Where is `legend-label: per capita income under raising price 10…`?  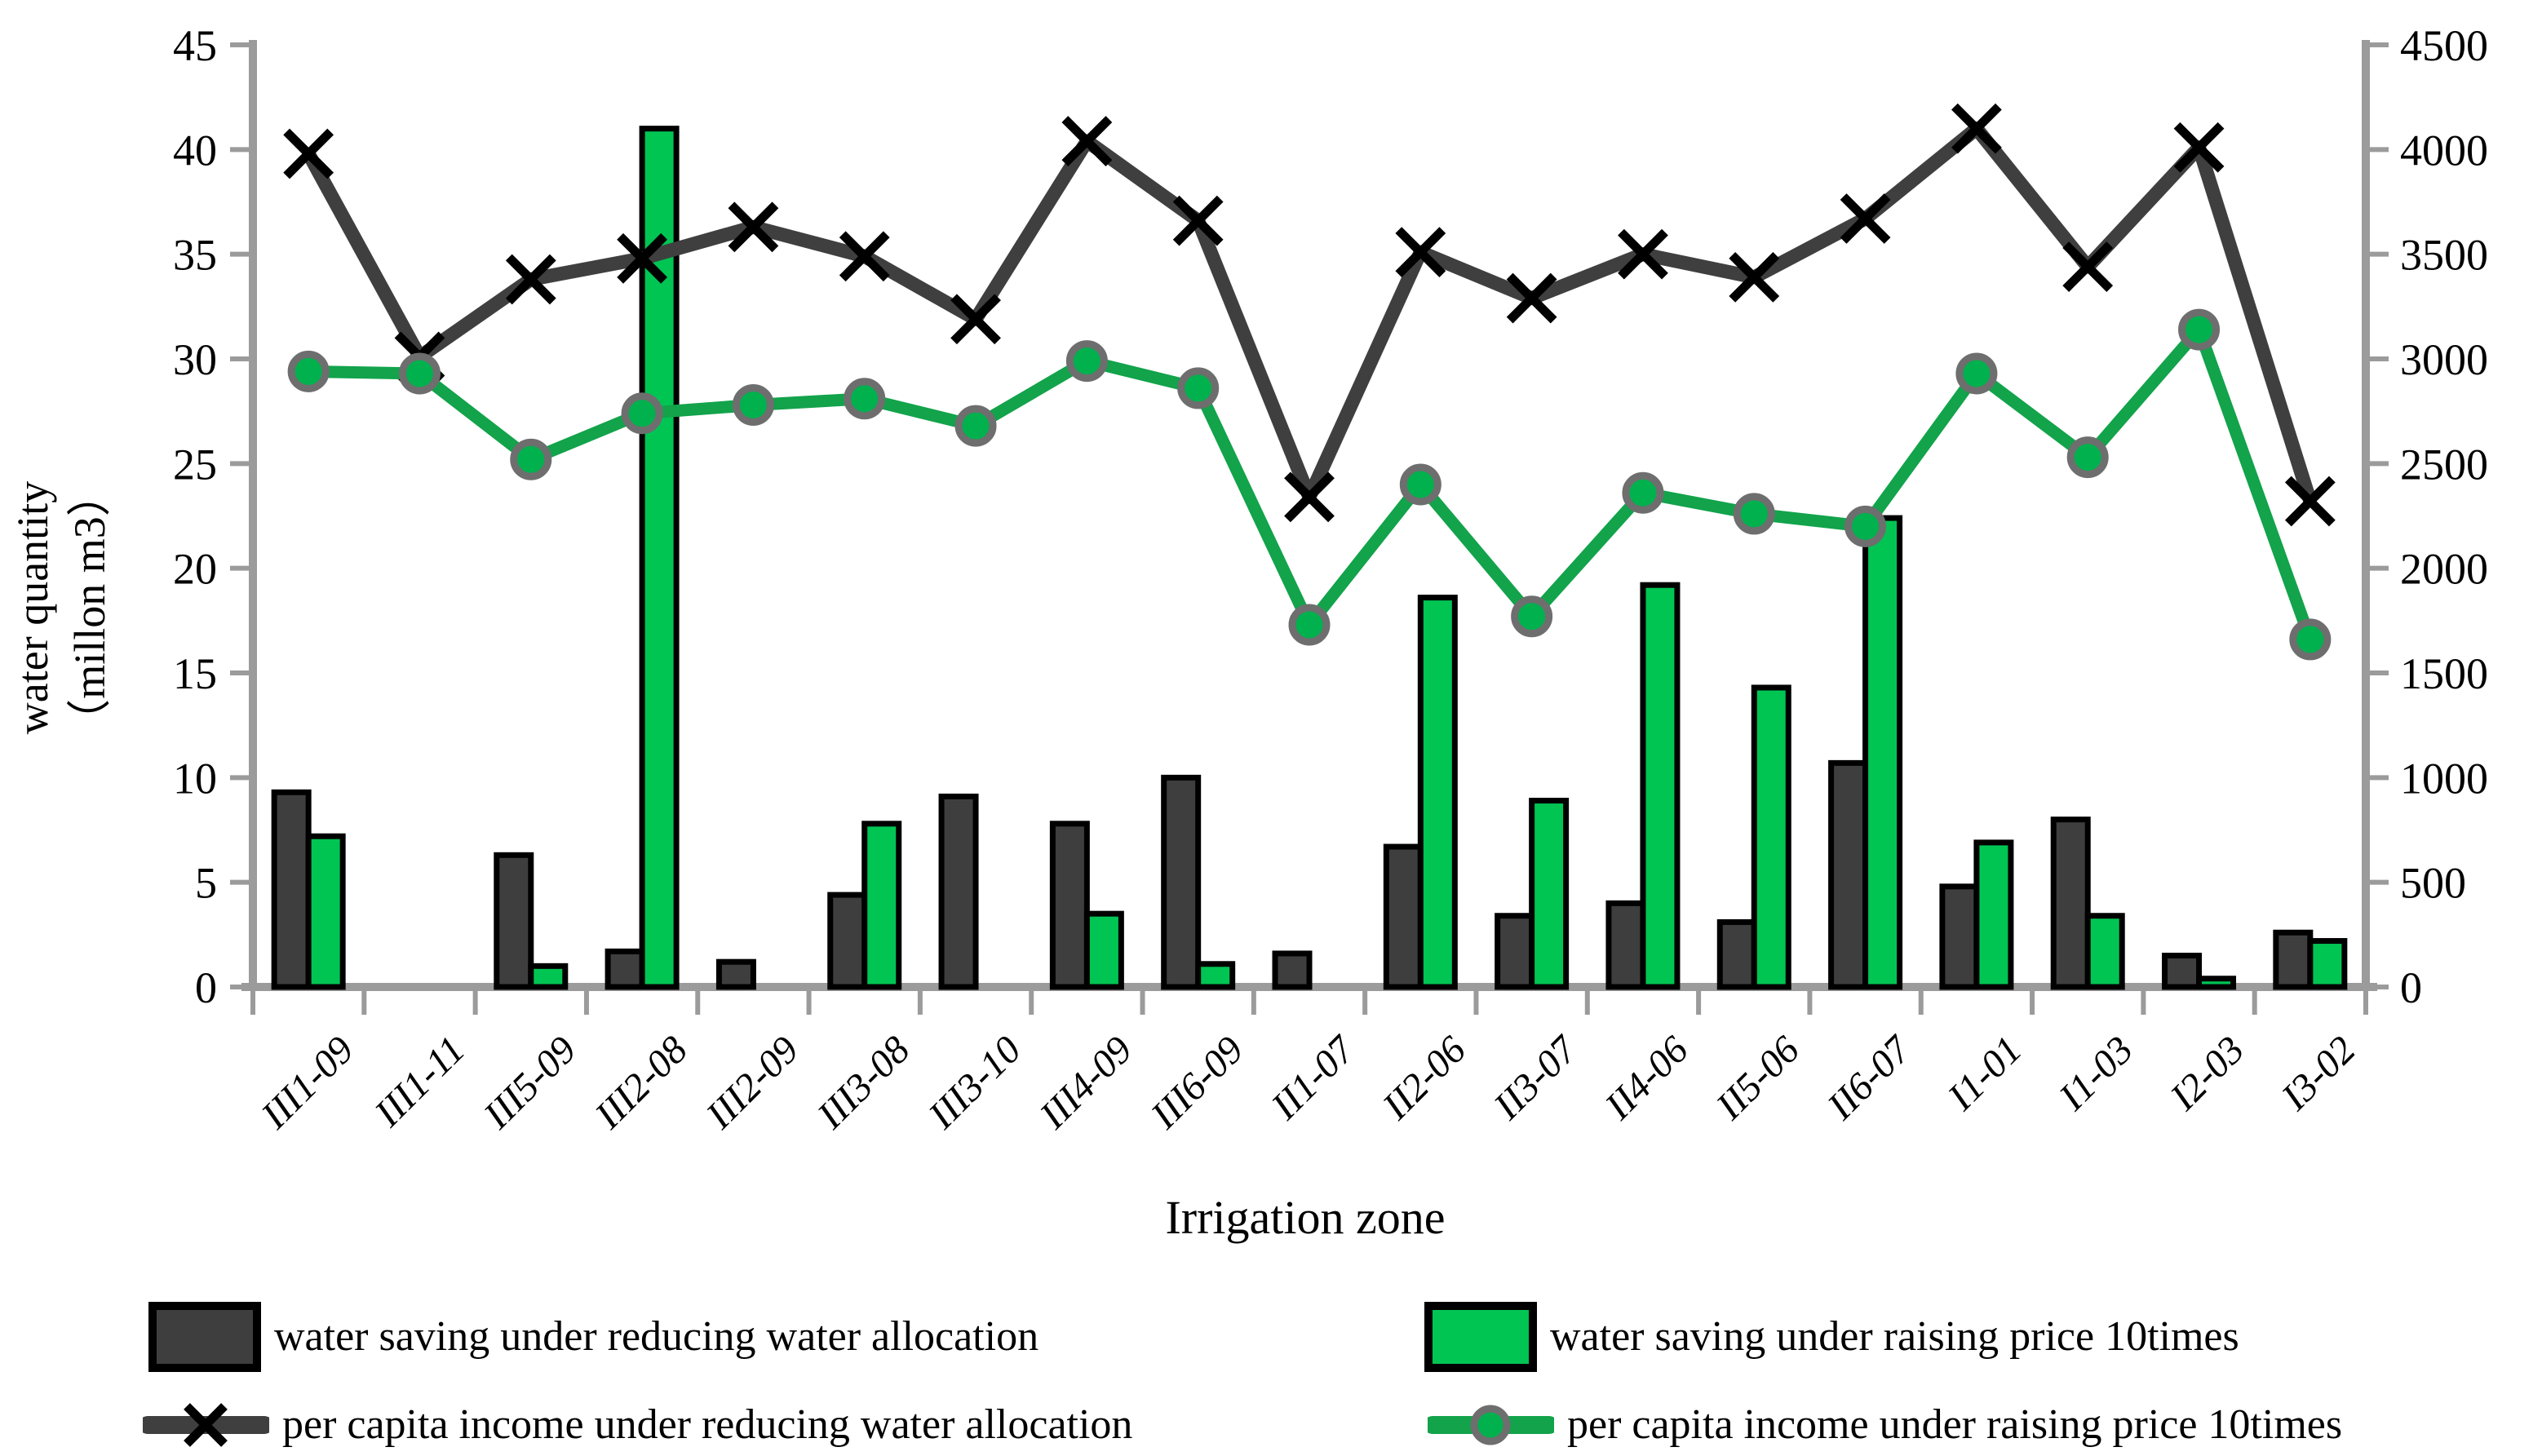 legend-label: per capita income under raising price 10… is located at coordinates (1955, 1424).